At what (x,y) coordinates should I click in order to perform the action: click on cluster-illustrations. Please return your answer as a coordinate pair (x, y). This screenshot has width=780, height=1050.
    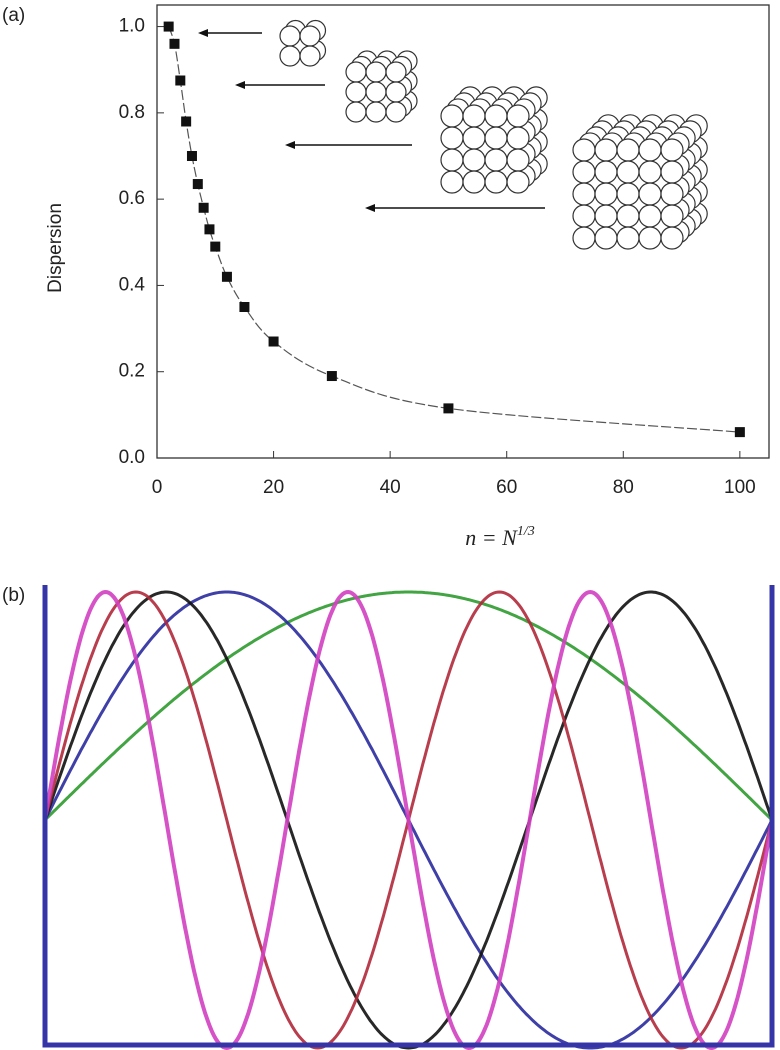
    Looking at the image, I should click on (453, 134).